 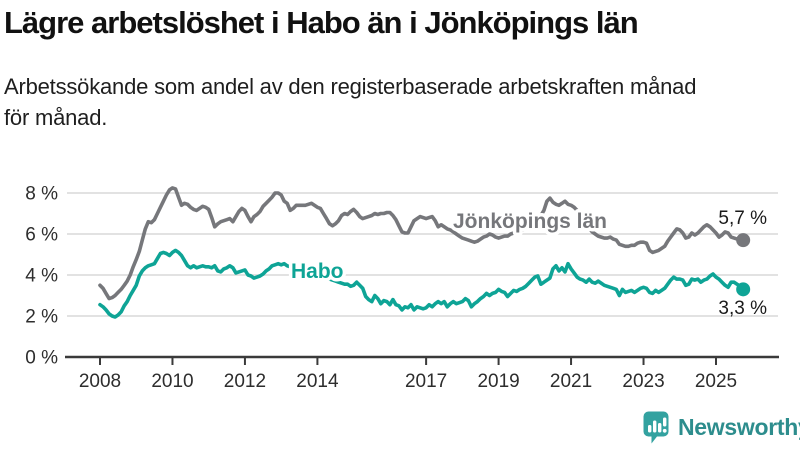 What do you see at coordinates (498, 381) in the screenshot?
I see `x-axis-label-2019: 2019` at bounding box center [498, 381].